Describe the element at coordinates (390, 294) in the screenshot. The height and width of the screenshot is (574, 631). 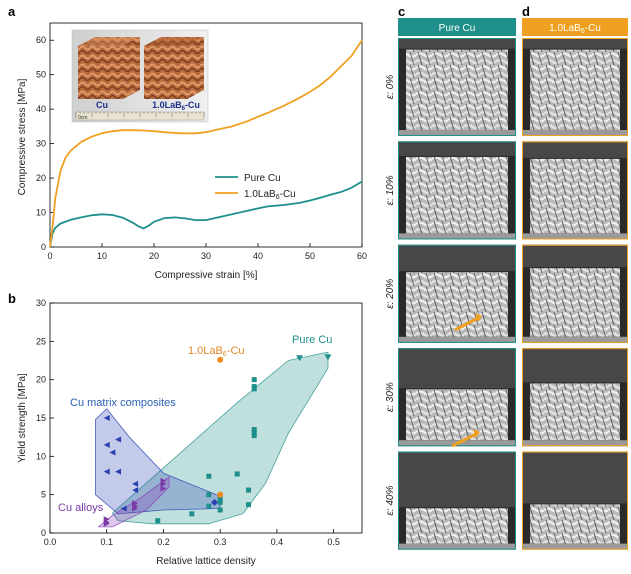
I see `strain-label-2: ε: 20%` at that location.